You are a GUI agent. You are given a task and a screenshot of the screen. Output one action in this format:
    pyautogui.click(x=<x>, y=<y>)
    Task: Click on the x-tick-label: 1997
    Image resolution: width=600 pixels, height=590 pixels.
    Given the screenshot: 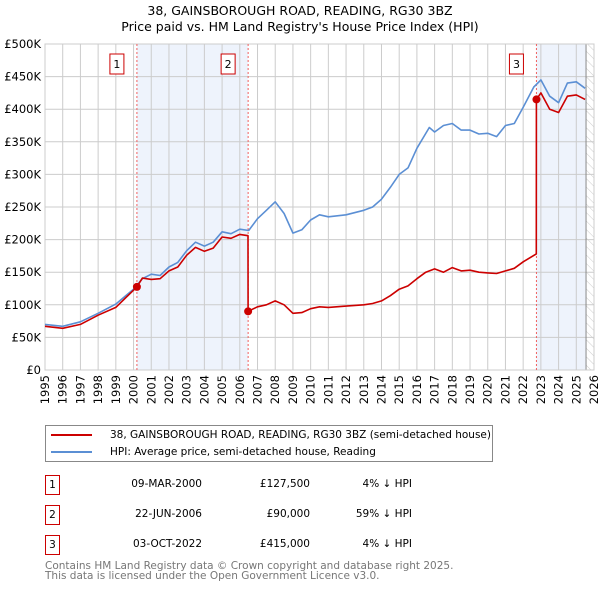 What is the action you would take?
    pyautogui.click(x=80, y=389)
    